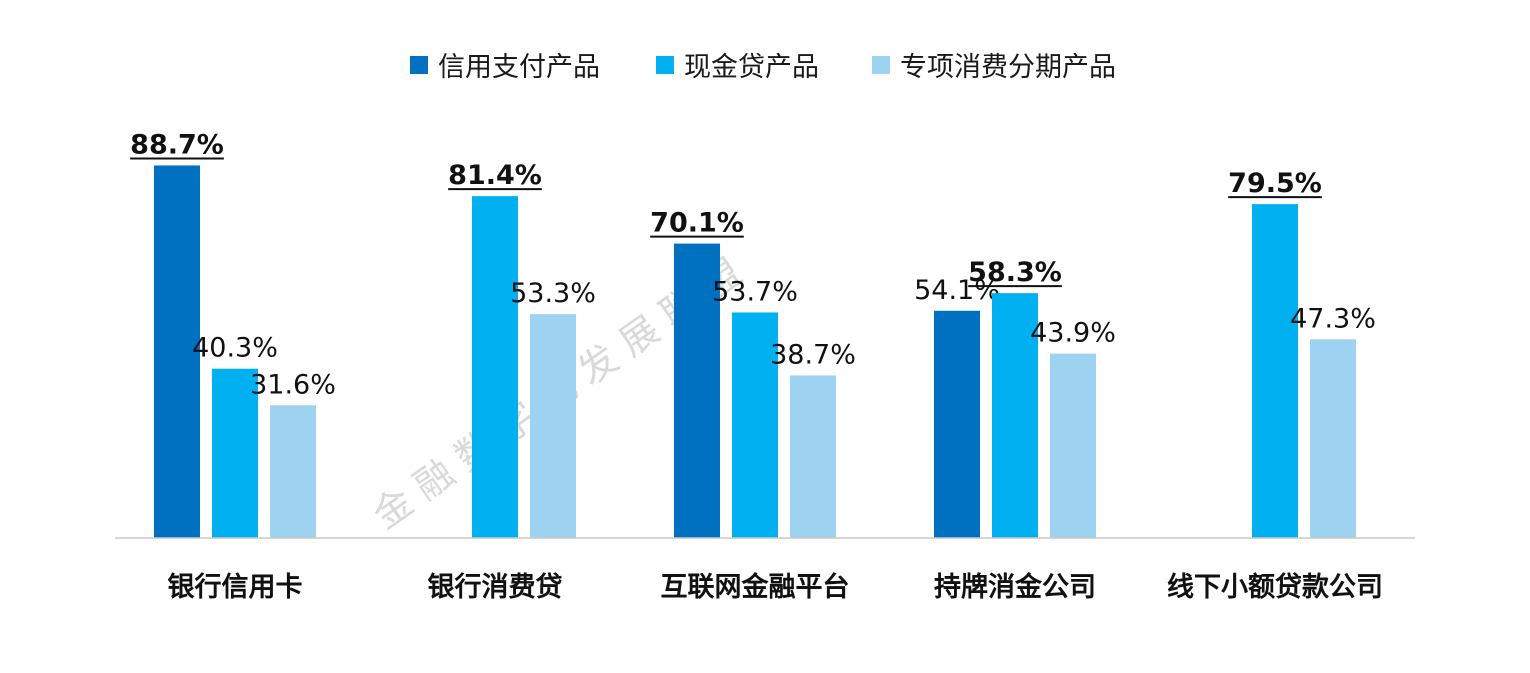 This screenshot has height=673, width=1530. Describe the element at coordinates (1333, 318) in the screenshot. I see `data-label: 47.3%` at that location.